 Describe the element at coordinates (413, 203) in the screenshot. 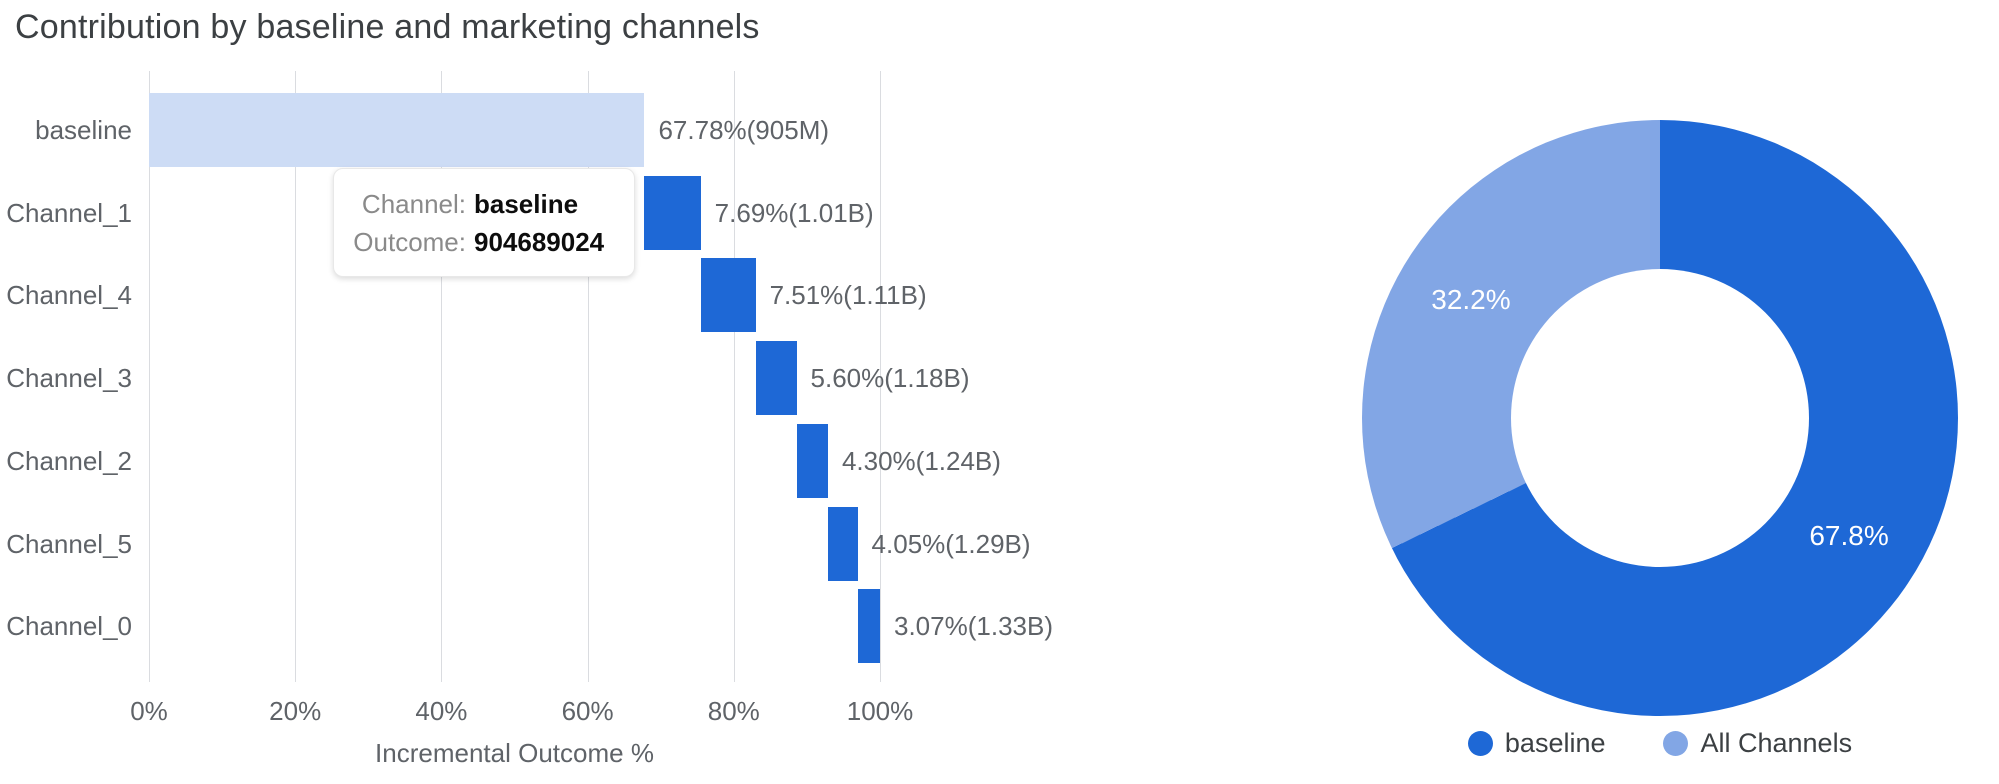

I see `tooltip-channel-label: Channel:` at that location.